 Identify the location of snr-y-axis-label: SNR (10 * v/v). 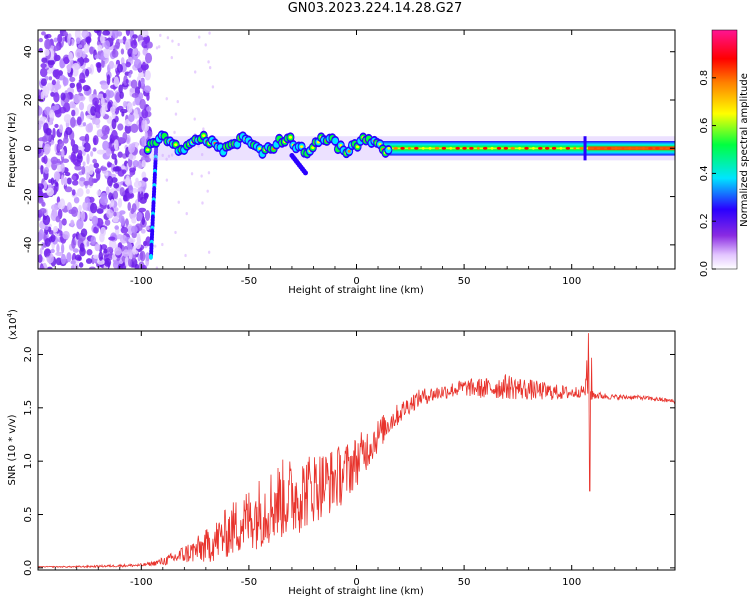
(12, 449).